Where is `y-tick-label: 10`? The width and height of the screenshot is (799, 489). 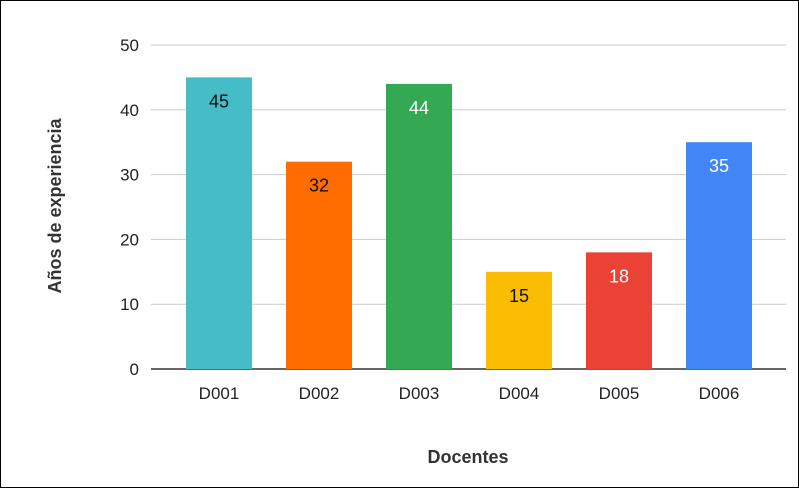 y-tick-label: 10 is located at coordinates (129, 304).